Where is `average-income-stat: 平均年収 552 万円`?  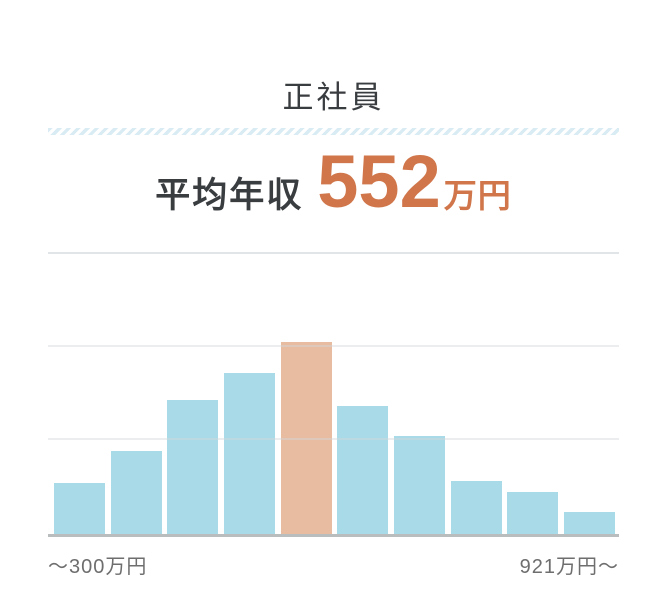
average-income-stat: 平均年収 552 万円 is located at coordinates (333, 183).